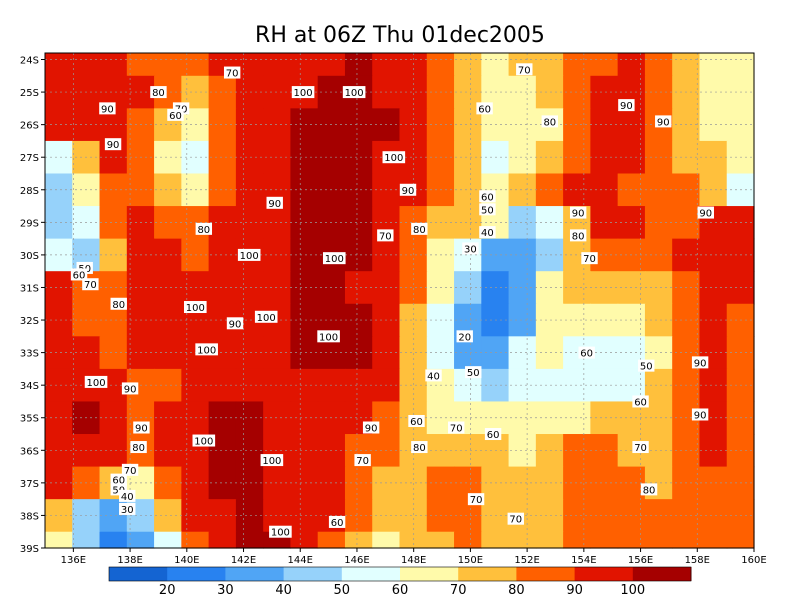 The image size is (800, 600). Describe the element at coordinates (225, 590) in the screenshot. I see `colorbar-label: 30` at that location.